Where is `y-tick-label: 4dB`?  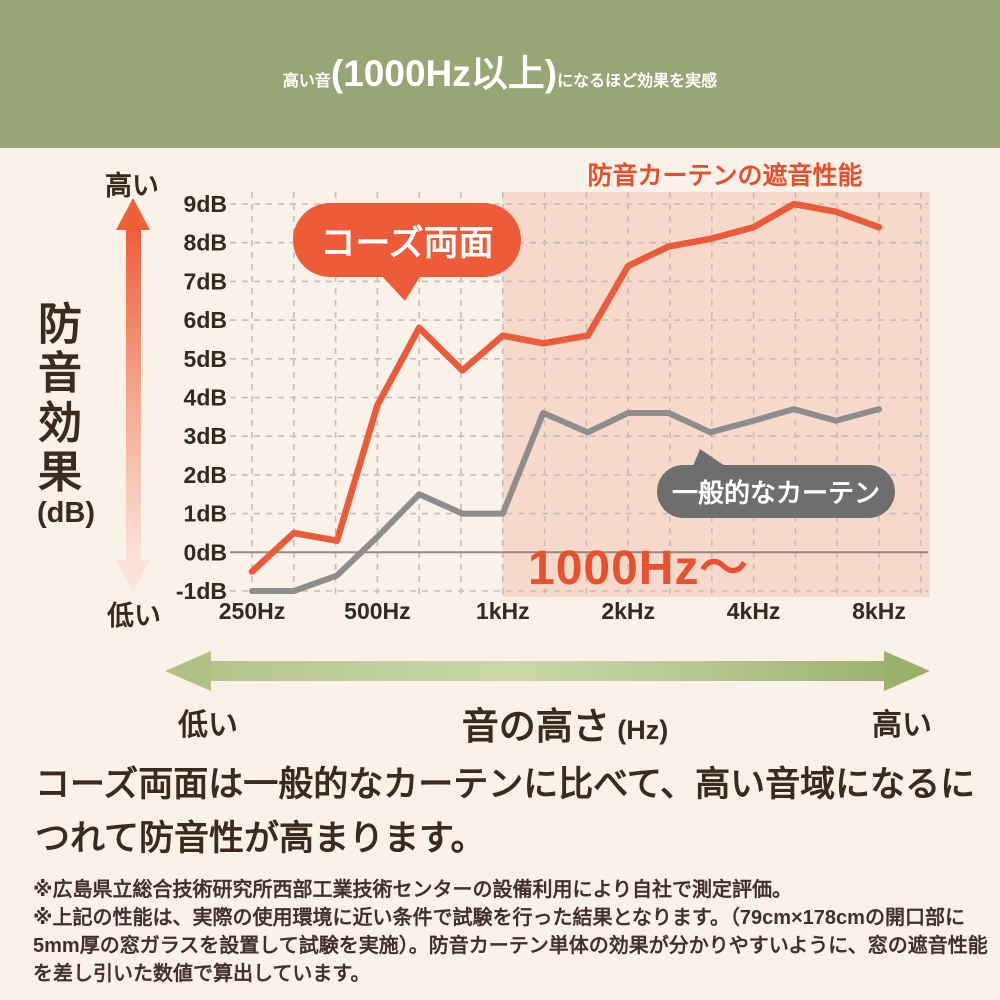 y-tick-label: 4dB is located at coordinates (205, 398).